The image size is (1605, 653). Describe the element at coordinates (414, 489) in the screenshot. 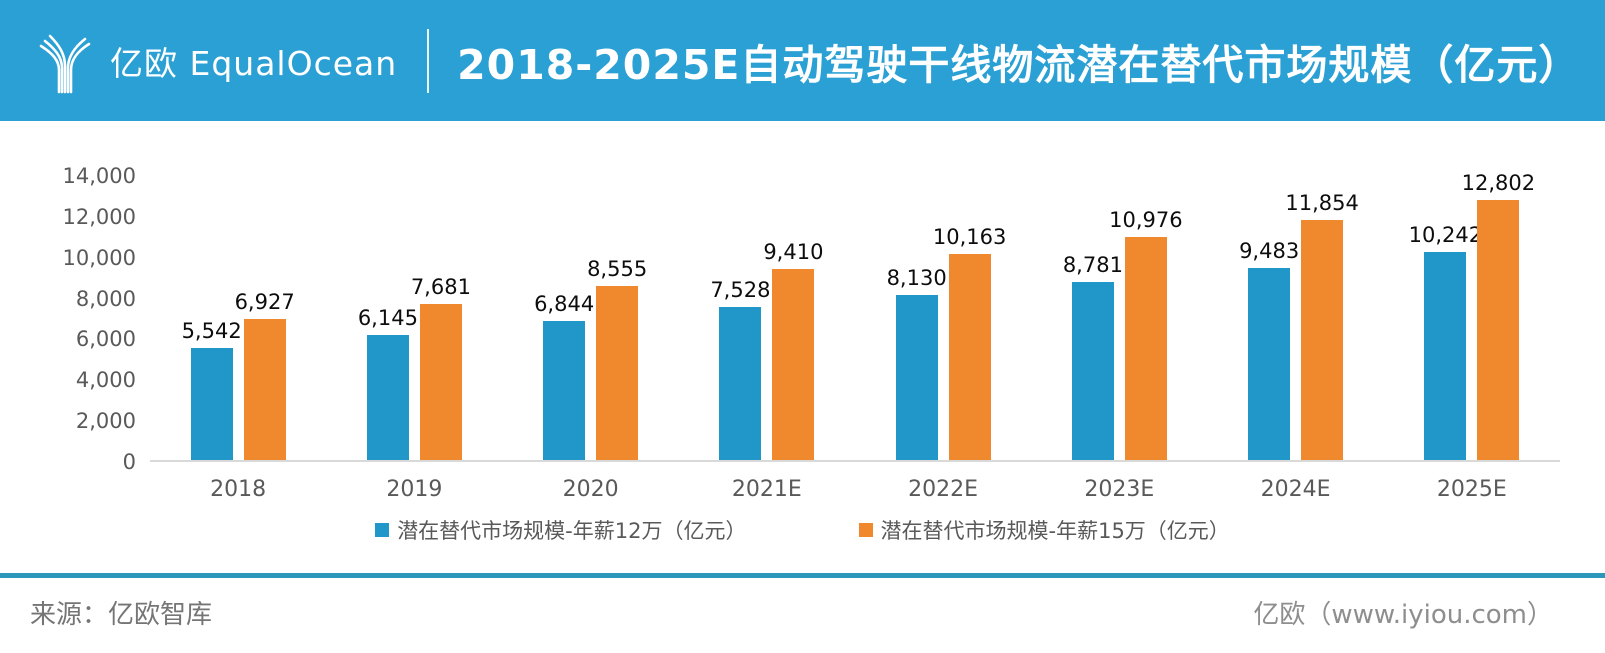

I see `x-tick-label: 2019` at that location.